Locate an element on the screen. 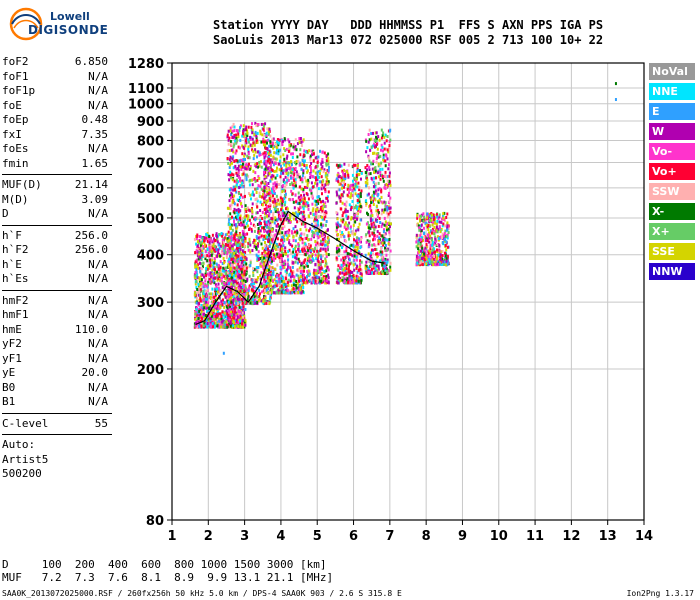 This screenshot has width=700, height=600. param-name: yE is located at coordinates (9, 372).